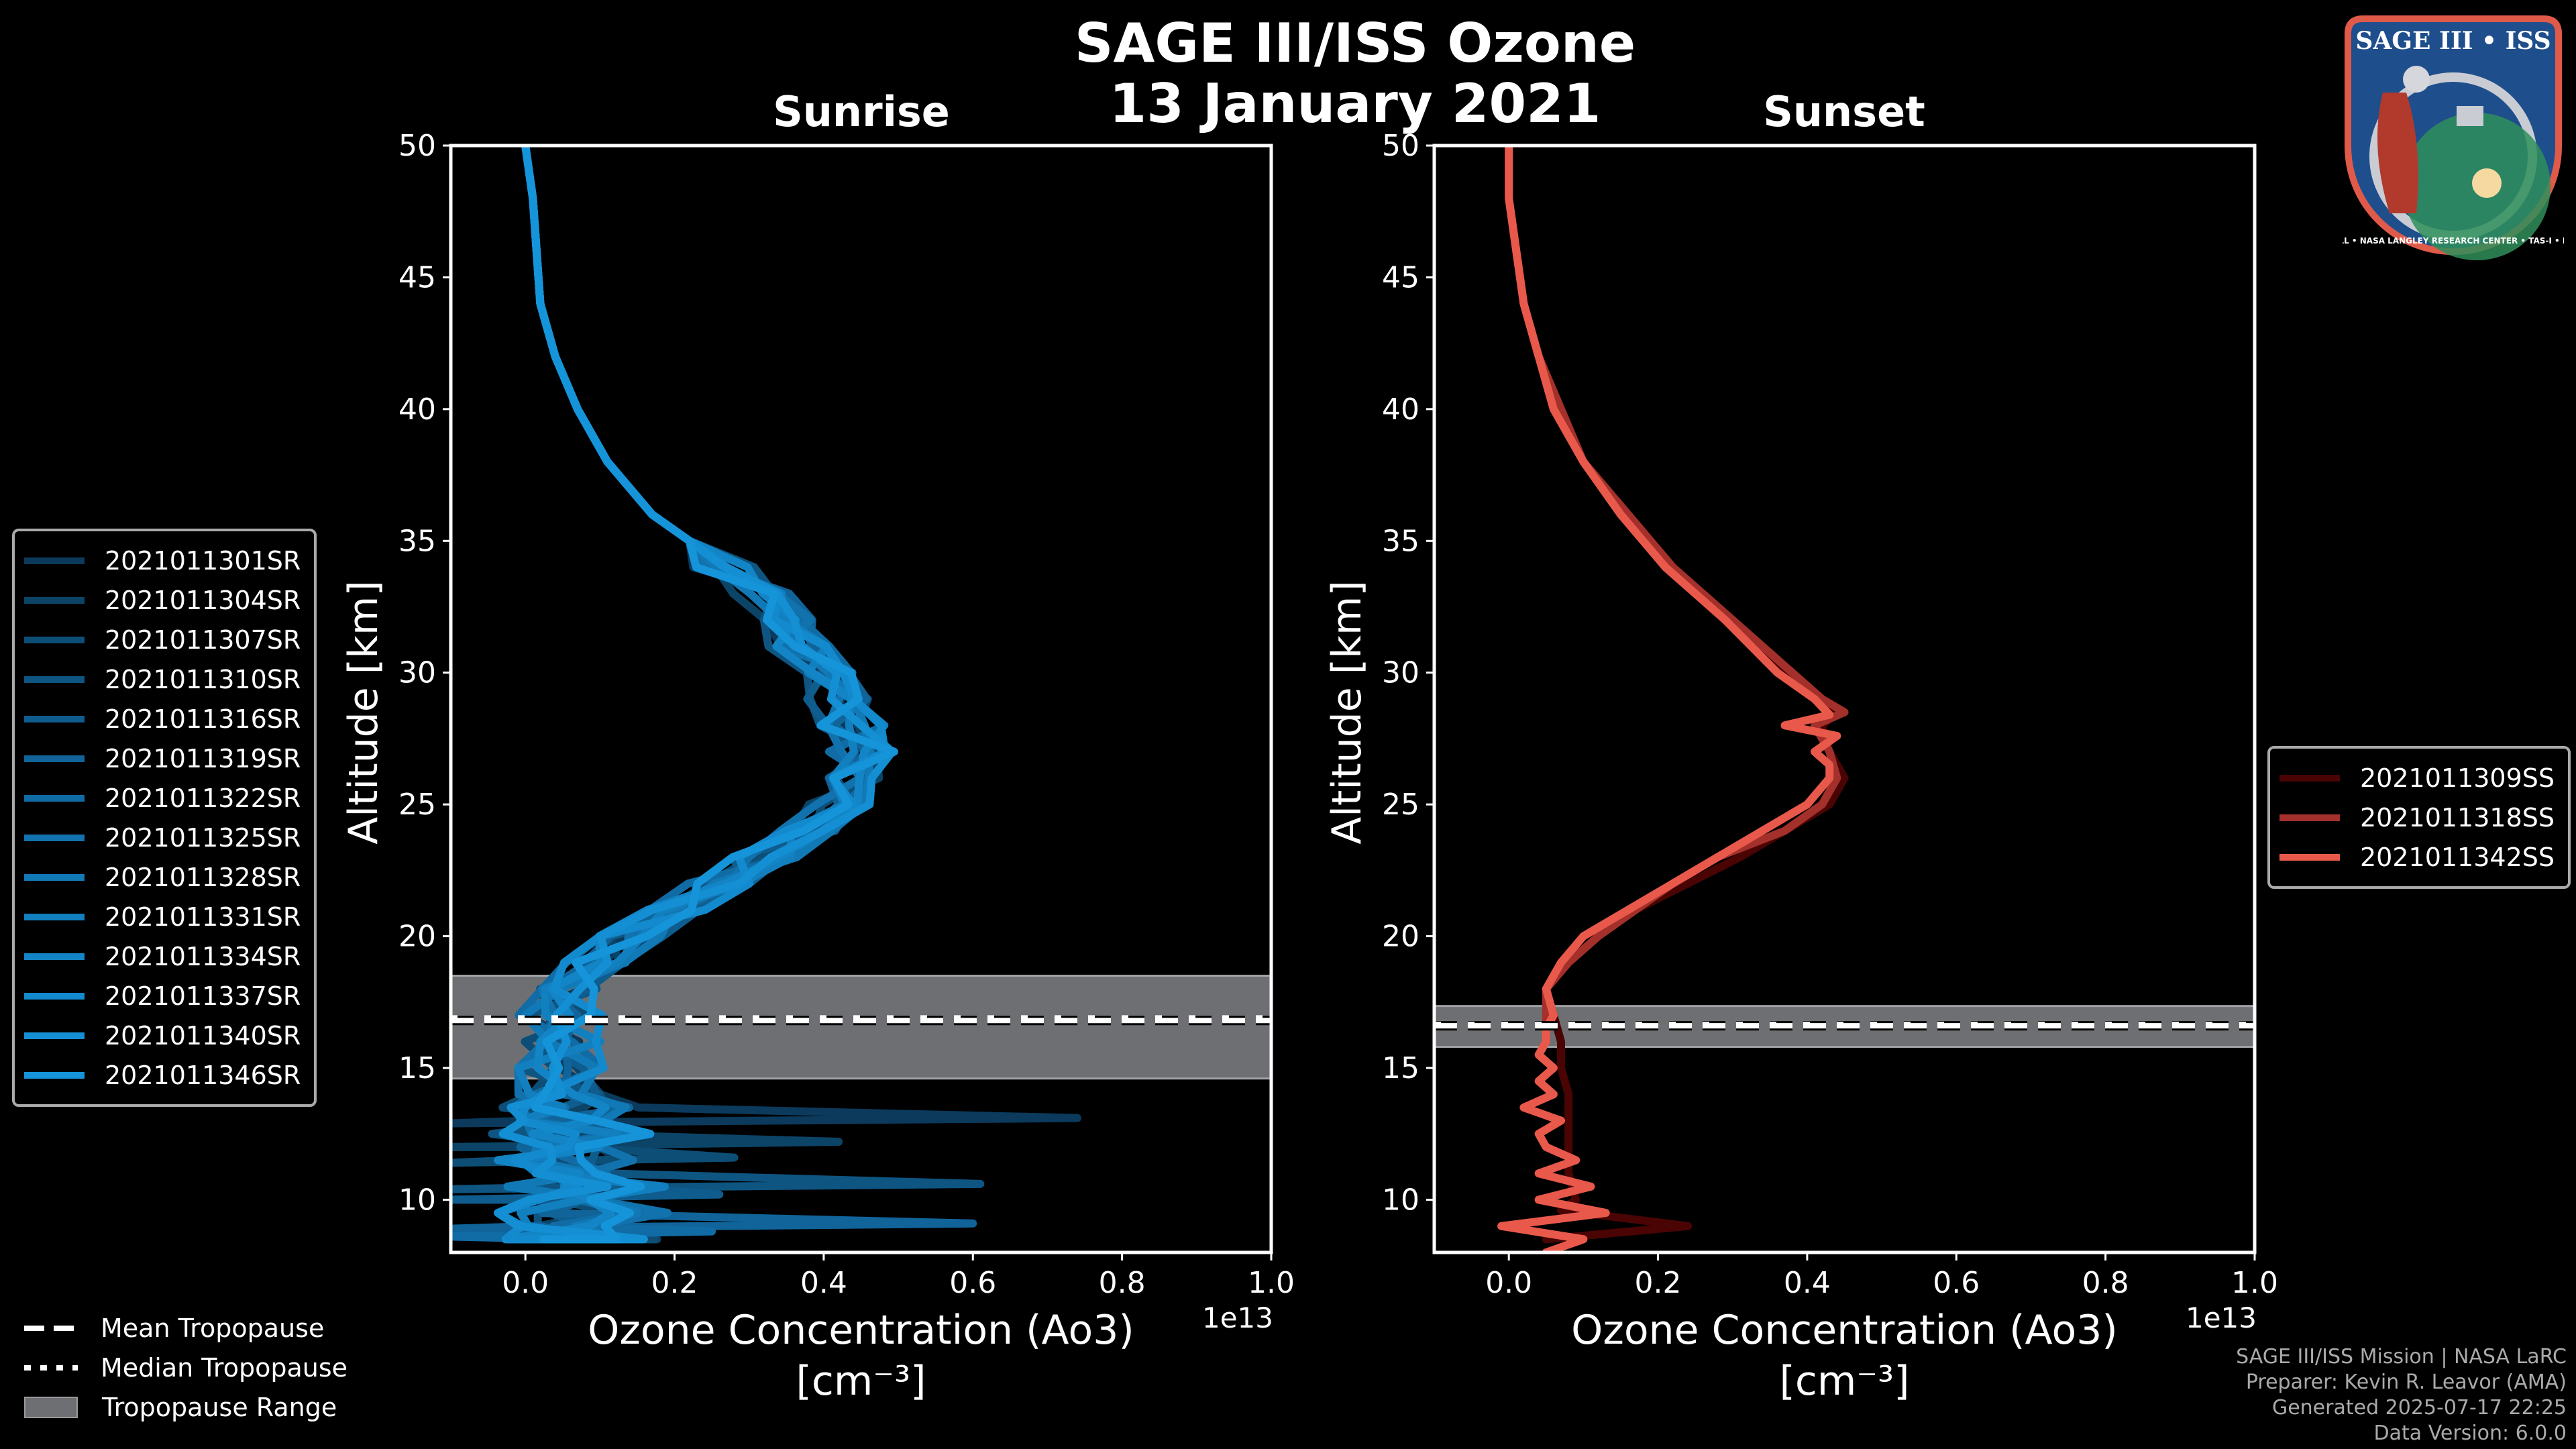  I want to click on figure-title: SAGE III/ISS Ozone 13 January 2021, so click(1355, 73).